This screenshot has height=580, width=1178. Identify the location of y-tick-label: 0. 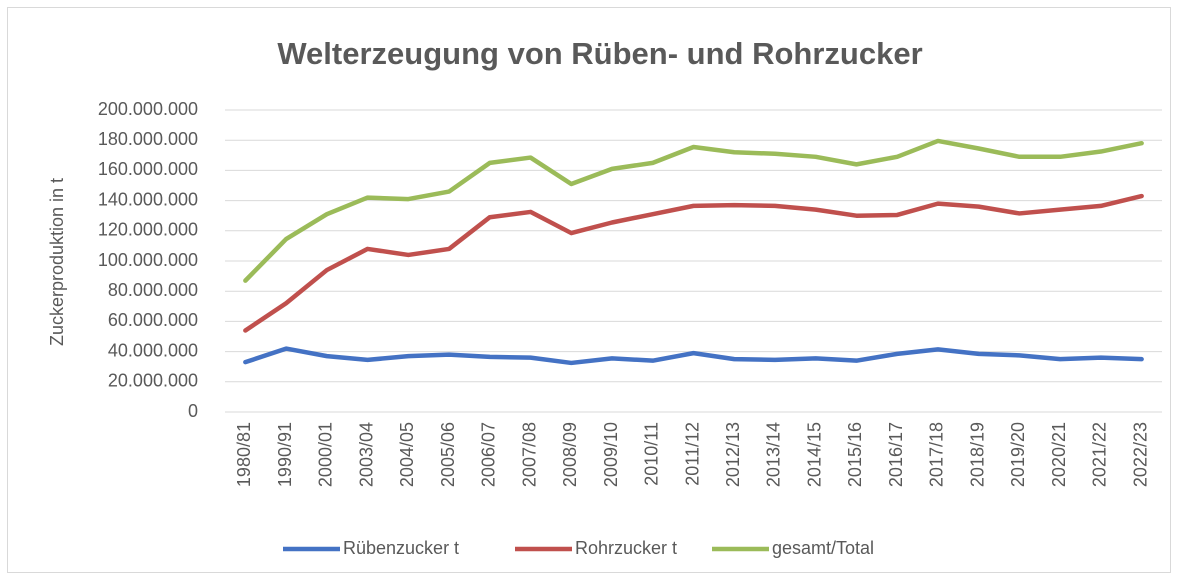
(193, 411).